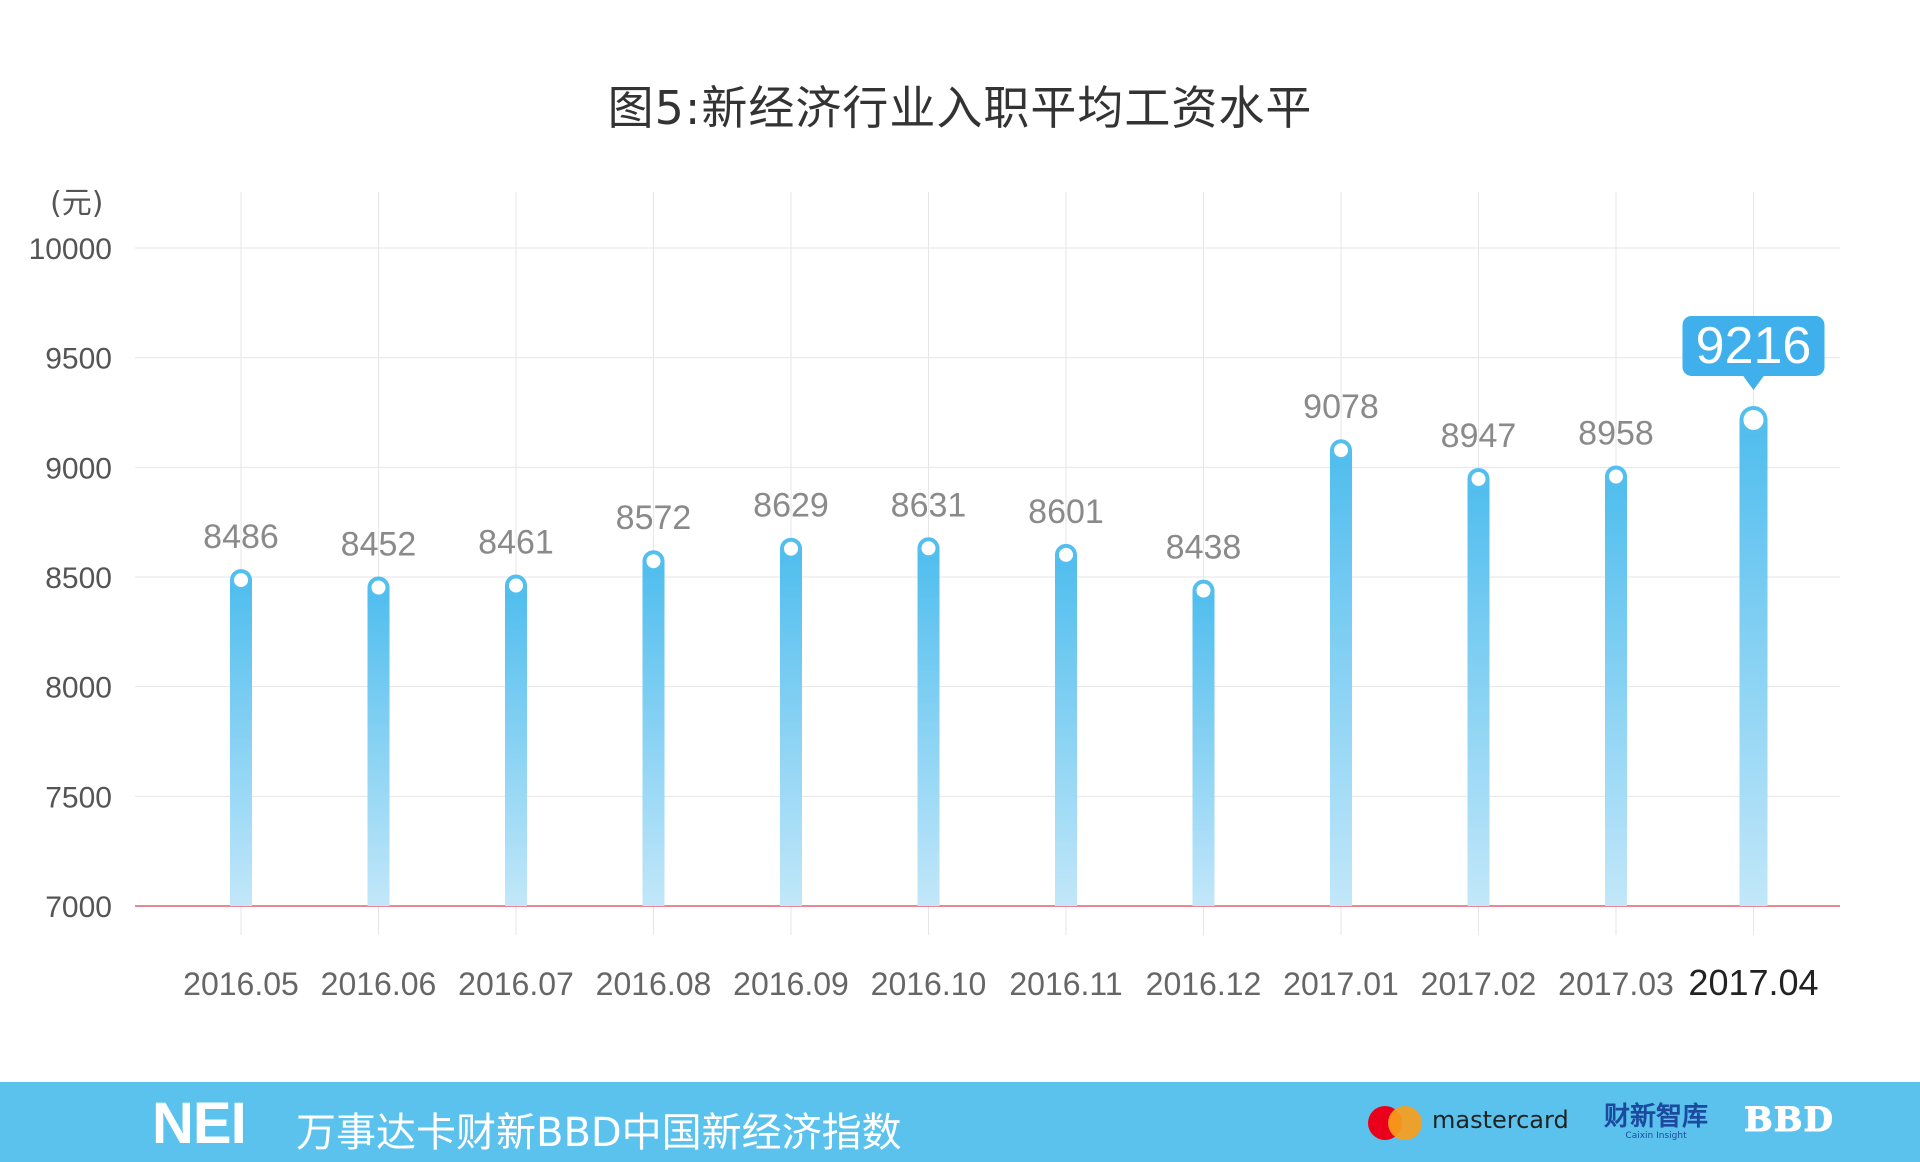  I want to click on data-label: 8461, so click(516, 543).